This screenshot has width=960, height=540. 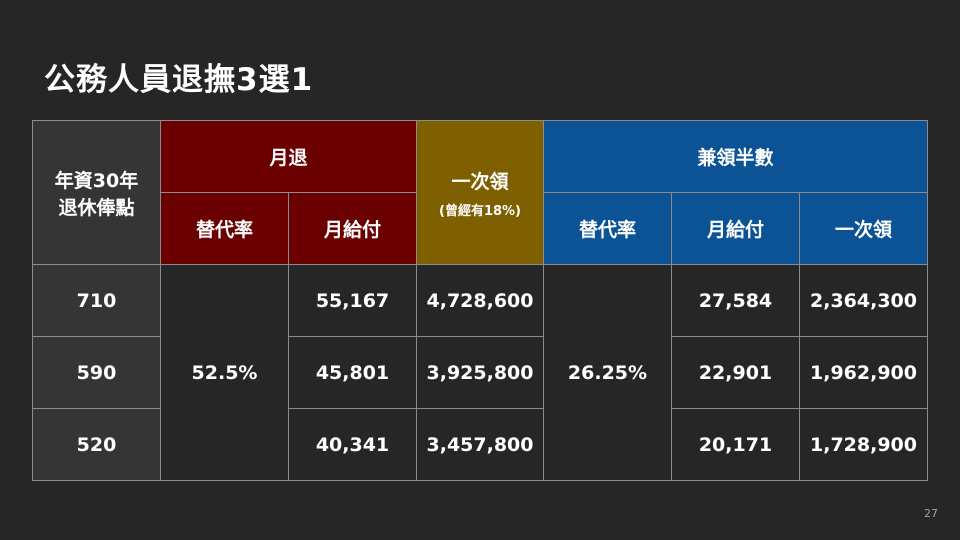 I want to click on lump-sum-cell: 3,457,800, so click(x=480, y=444).